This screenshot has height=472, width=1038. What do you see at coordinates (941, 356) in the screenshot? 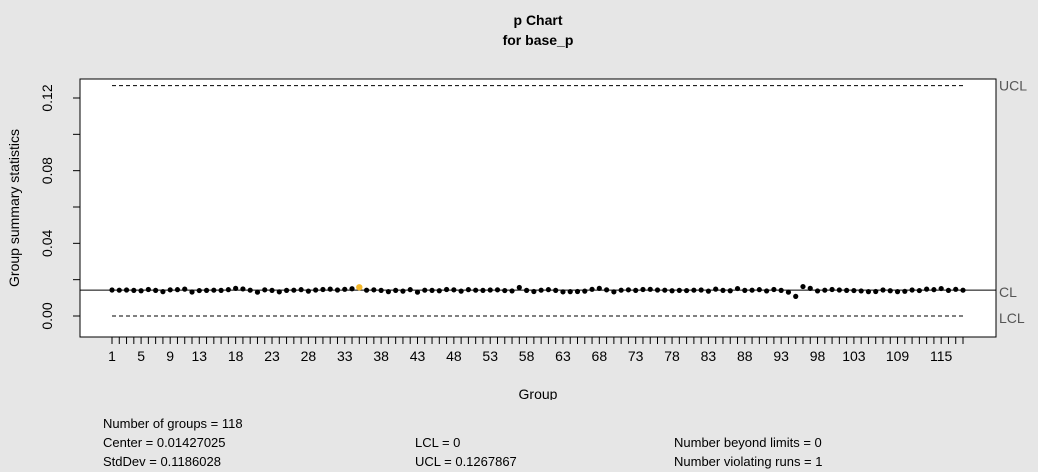
I see `x-tick-label: 115` at bounding box center [941, 356].